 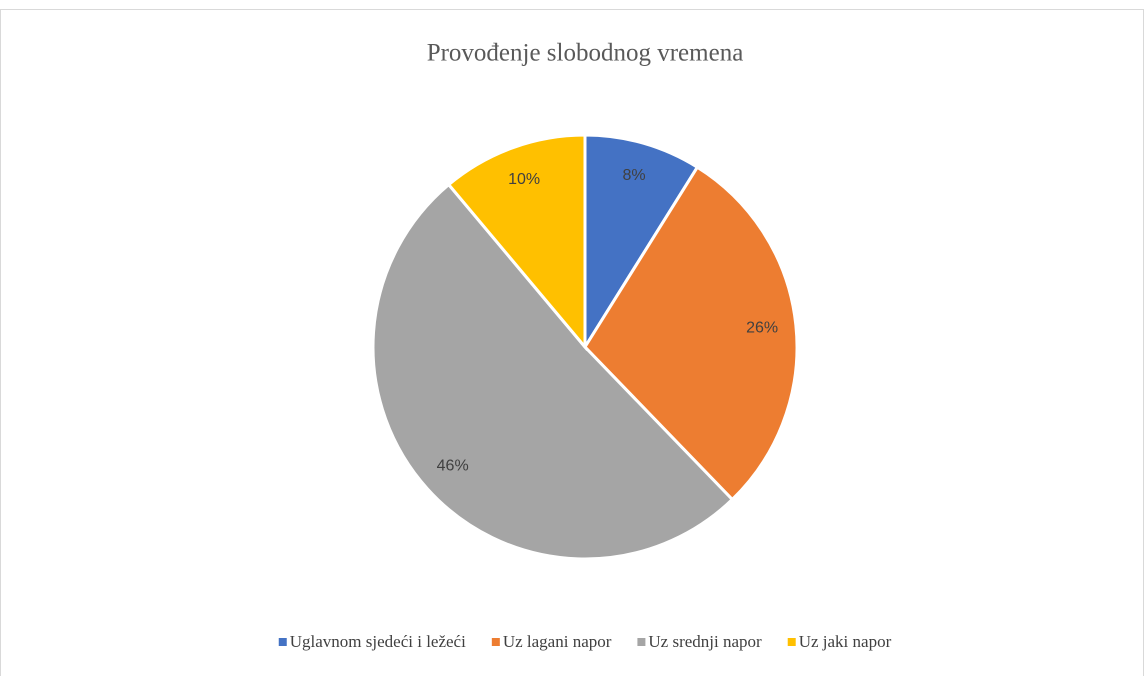 I want to click on data-label: 46%, so click(x=453, y=465).